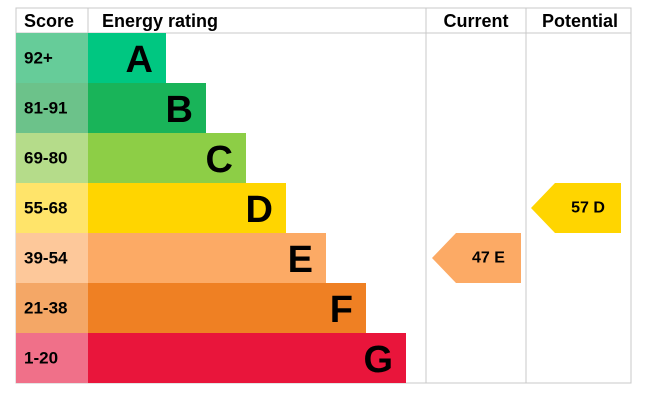 The image size is (665, 416). What do you see at coordinates (41, 358) in the screenshot?
I see `score-label: 1-20` at bounding box center [41, 358].